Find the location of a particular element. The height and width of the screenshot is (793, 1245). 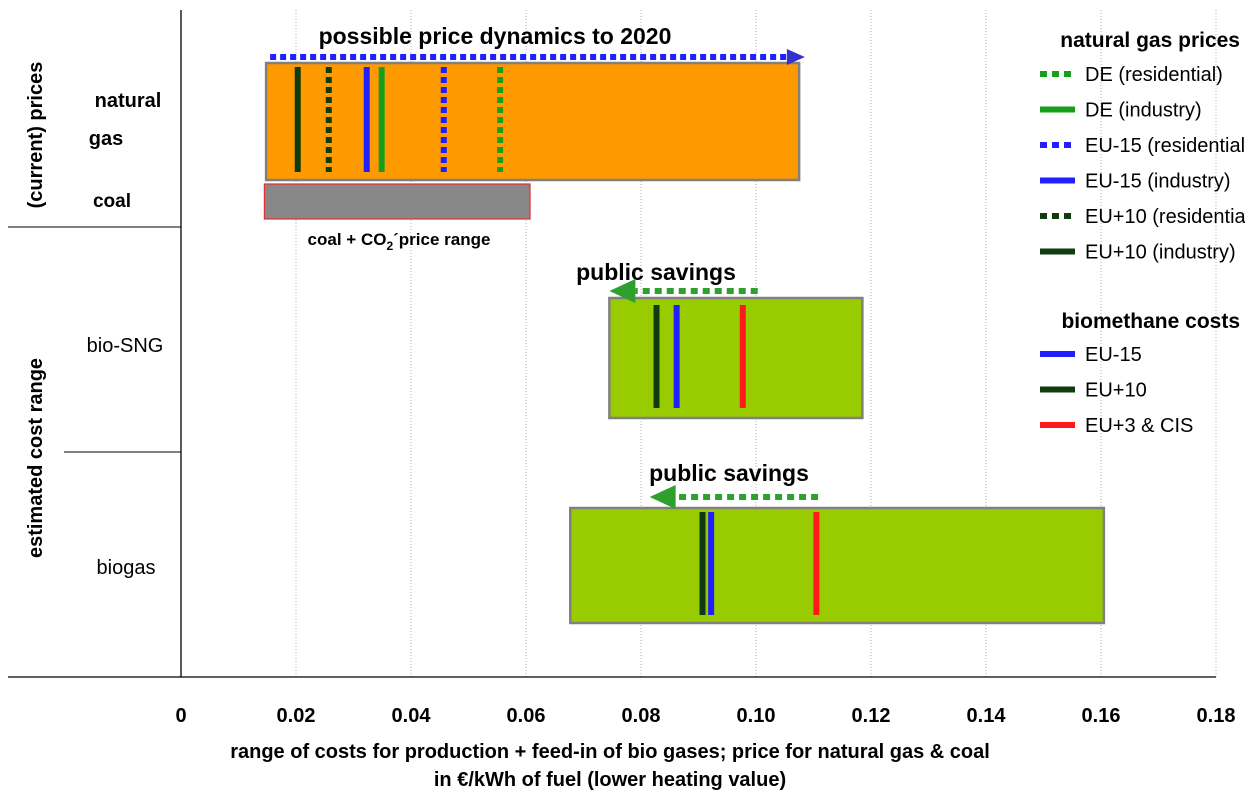

x-tick-label: 0.10 is located at coordinates (756, 716).